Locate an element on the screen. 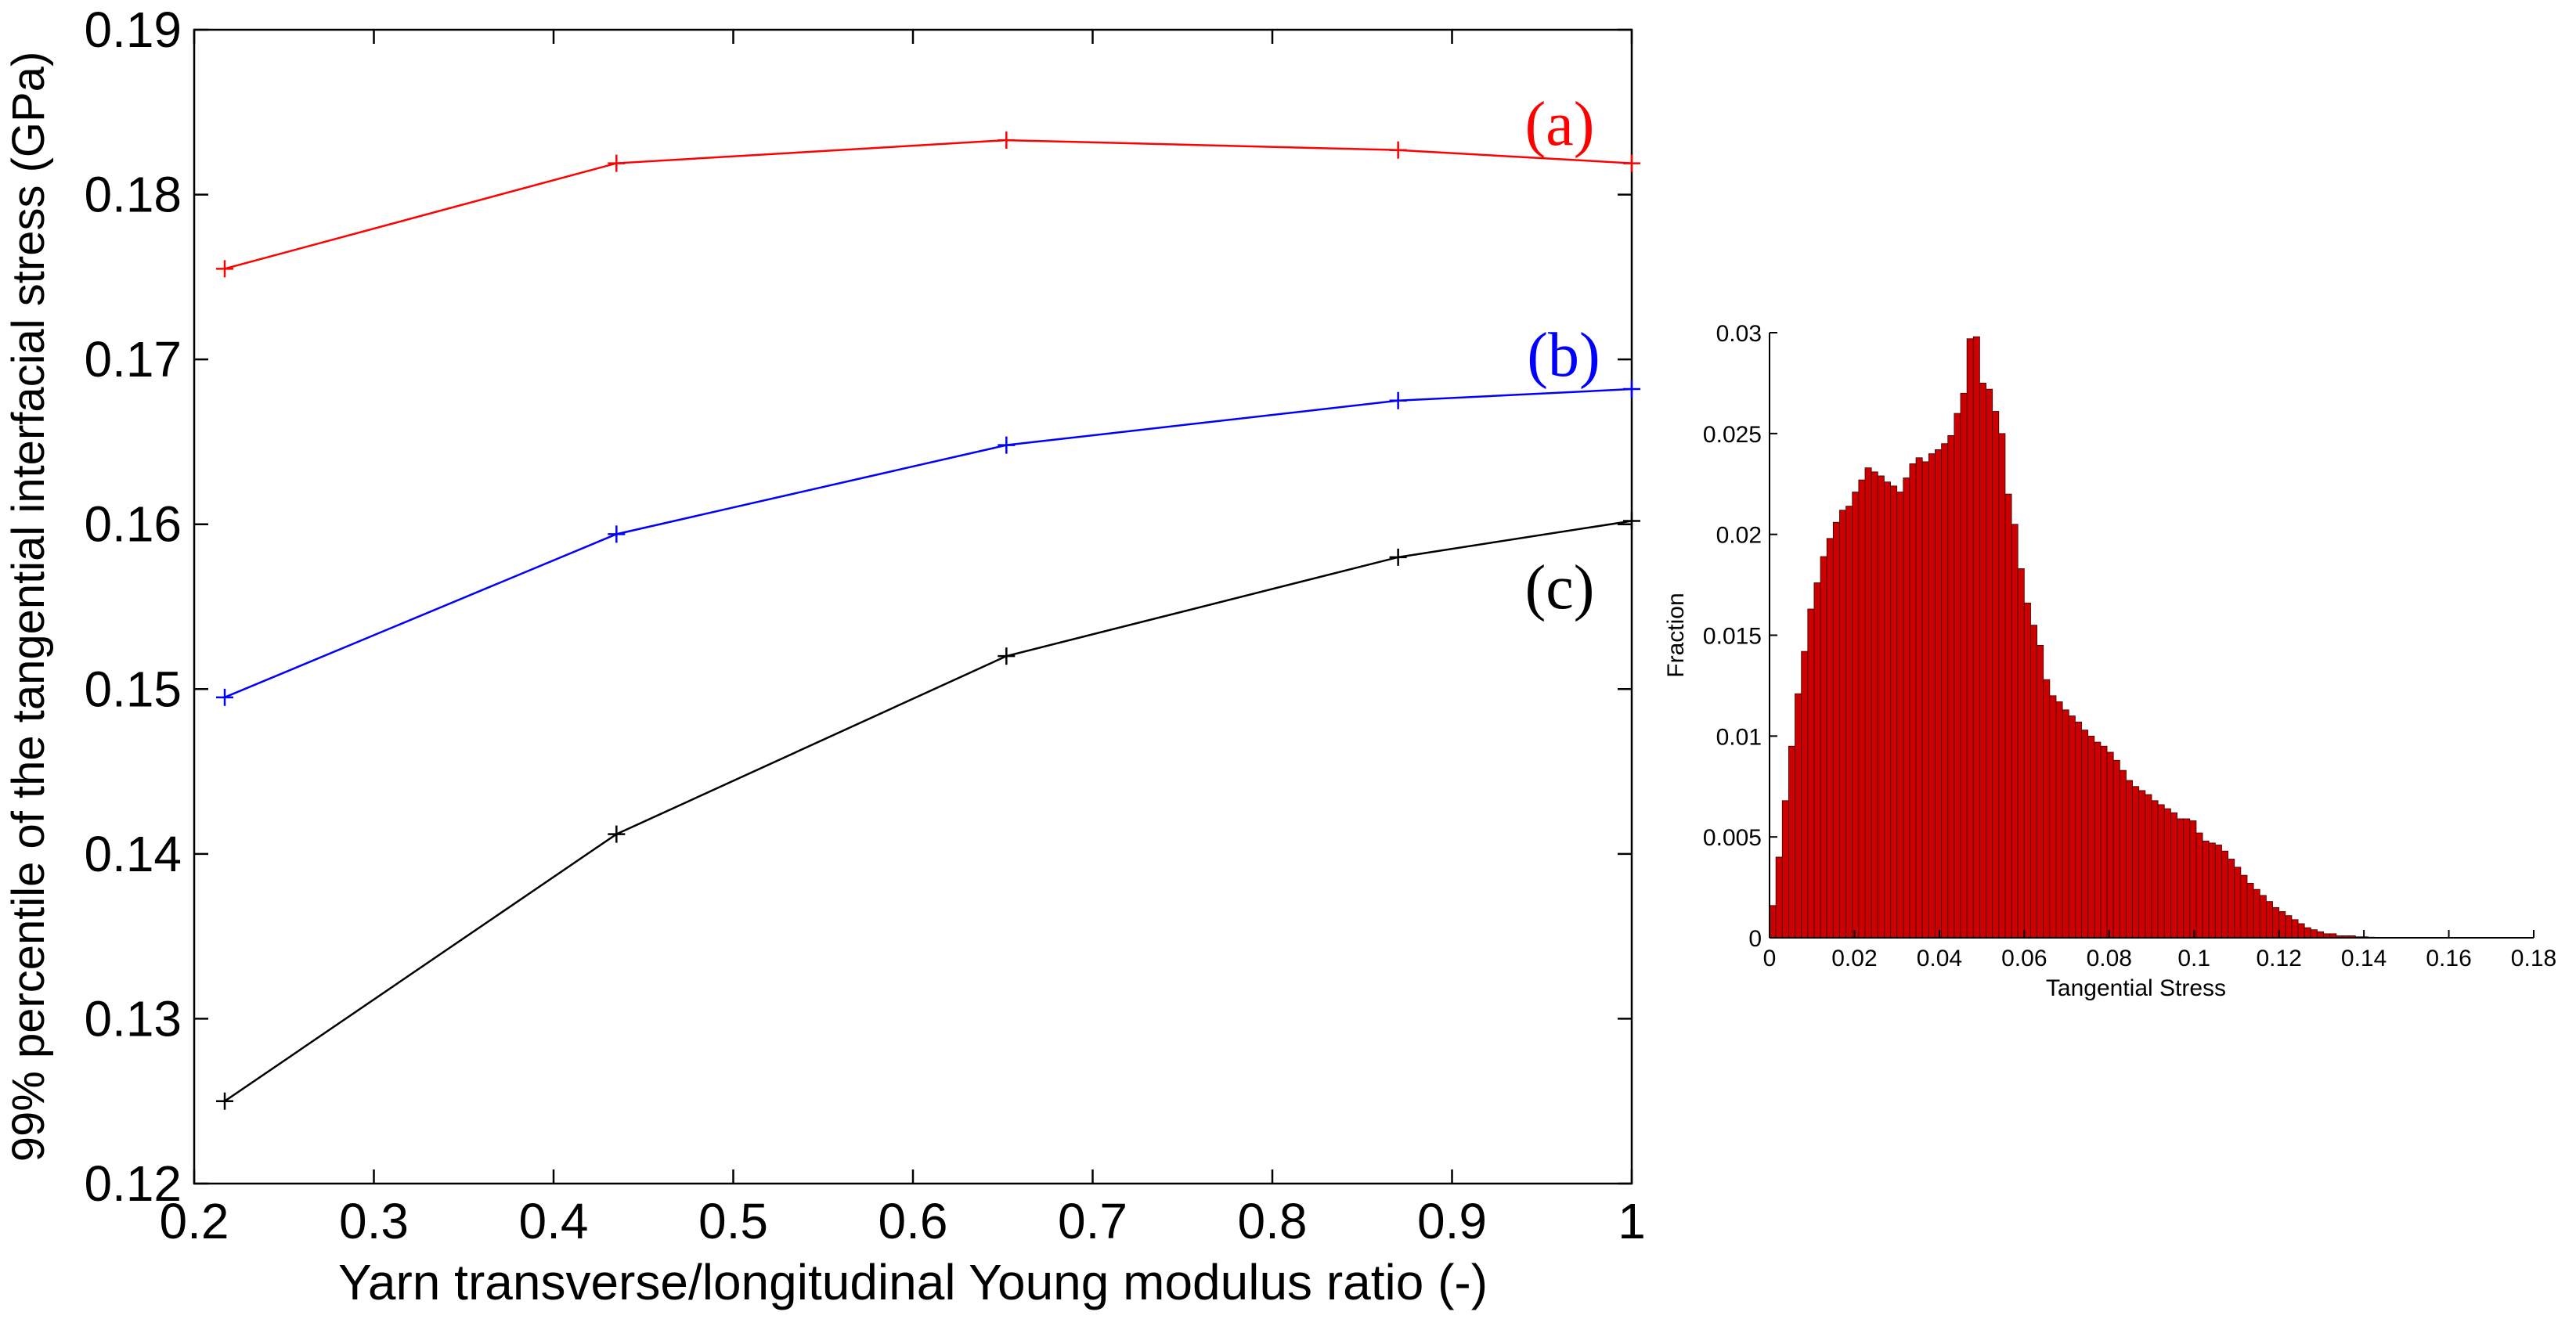  x-tick-label: 0.4 is located at coordinates (554, 1221).